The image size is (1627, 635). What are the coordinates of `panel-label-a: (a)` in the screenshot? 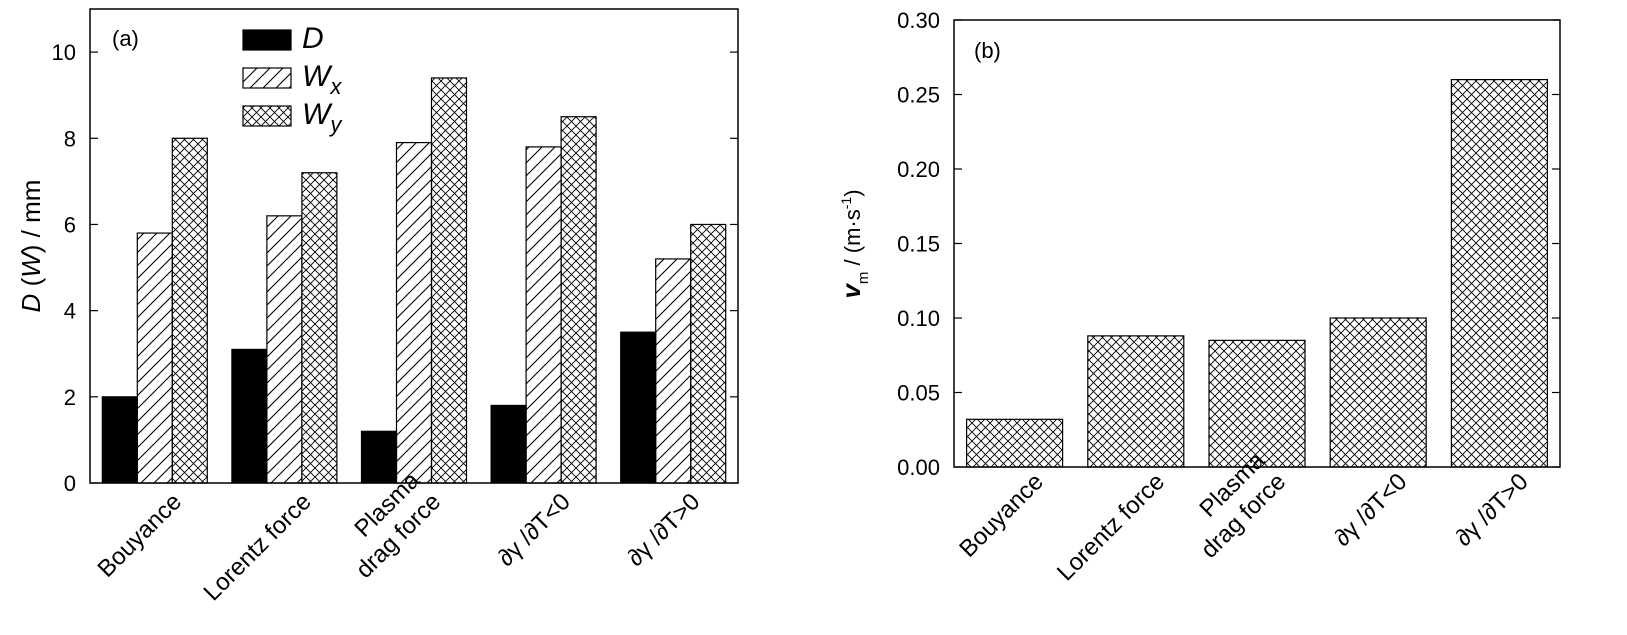 It's located at (125, 38).